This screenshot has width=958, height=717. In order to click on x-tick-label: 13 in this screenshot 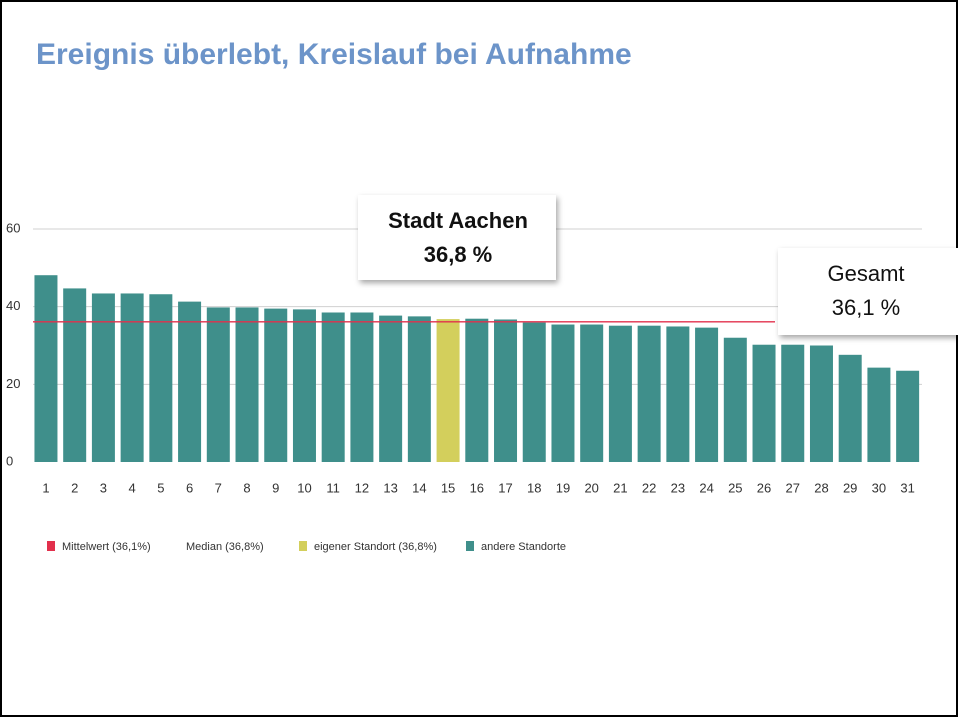, I will do `click(390, 487)`.